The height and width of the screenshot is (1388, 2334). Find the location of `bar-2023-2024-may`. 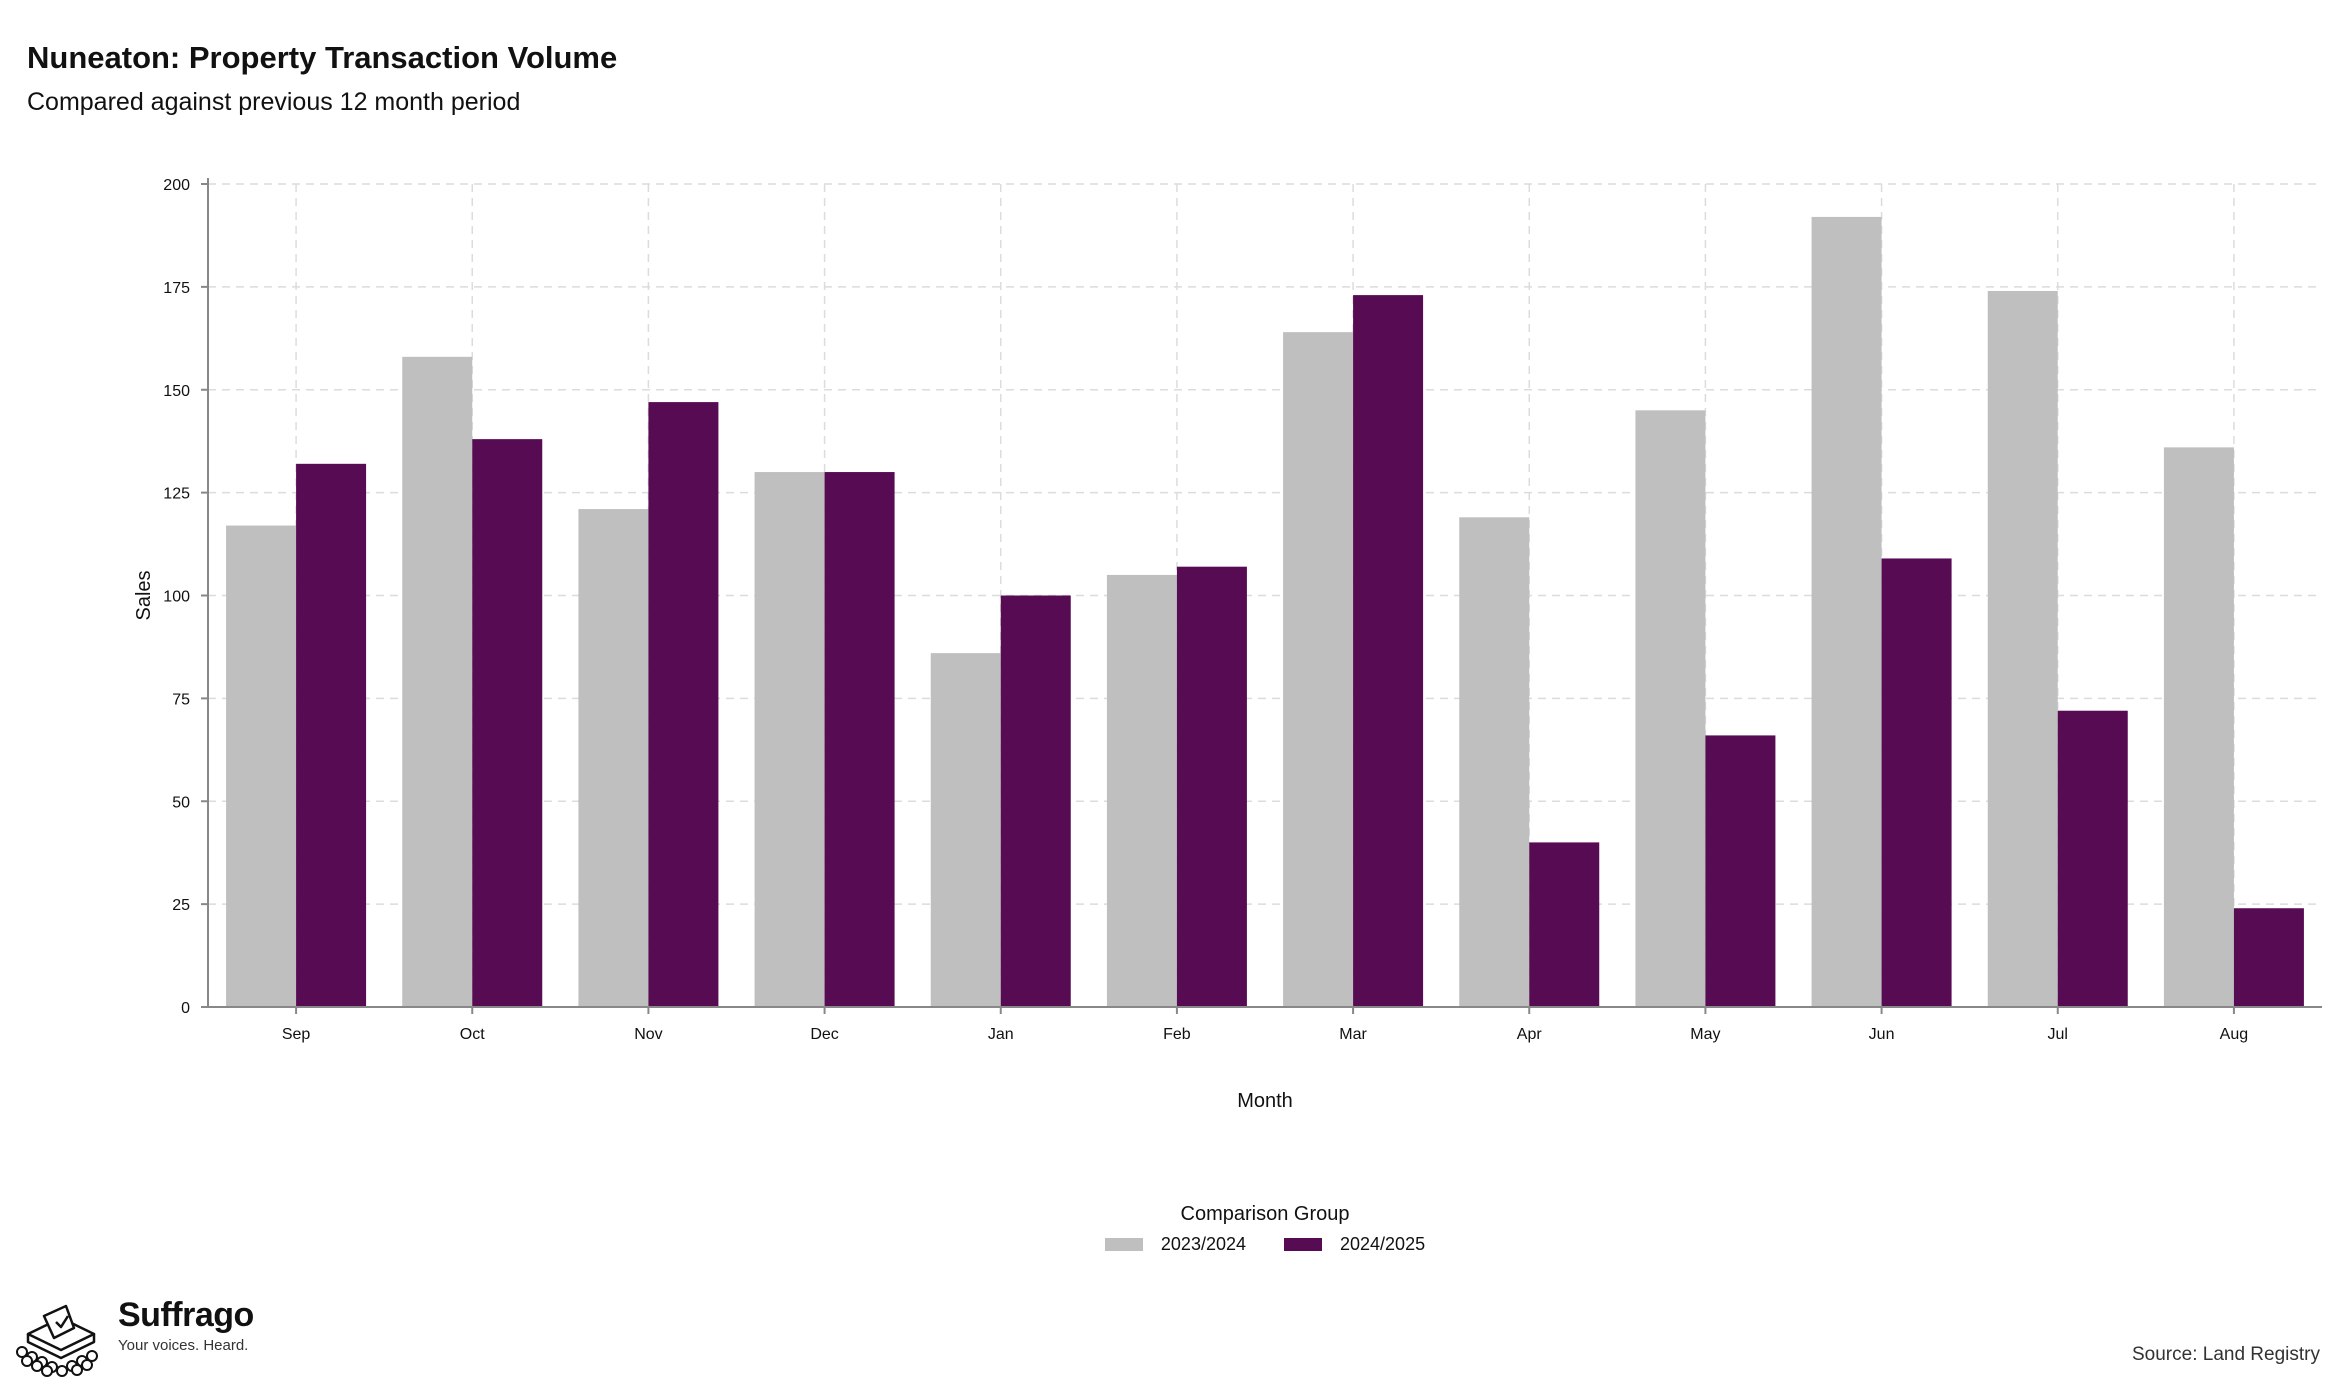

bar-2023-2024-may is located at coordinates (1670, 708).